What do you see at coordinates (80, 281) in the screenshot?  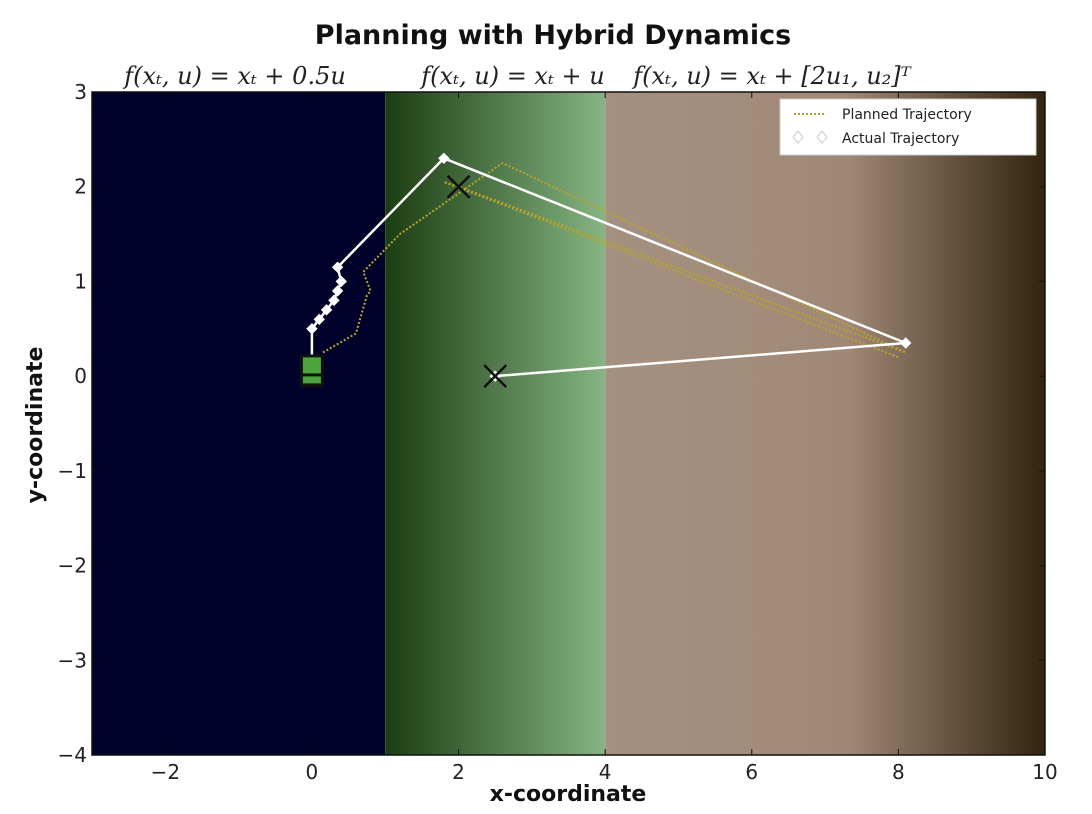 I see `y-tick-label: 1` at bounding box center [80, 281].